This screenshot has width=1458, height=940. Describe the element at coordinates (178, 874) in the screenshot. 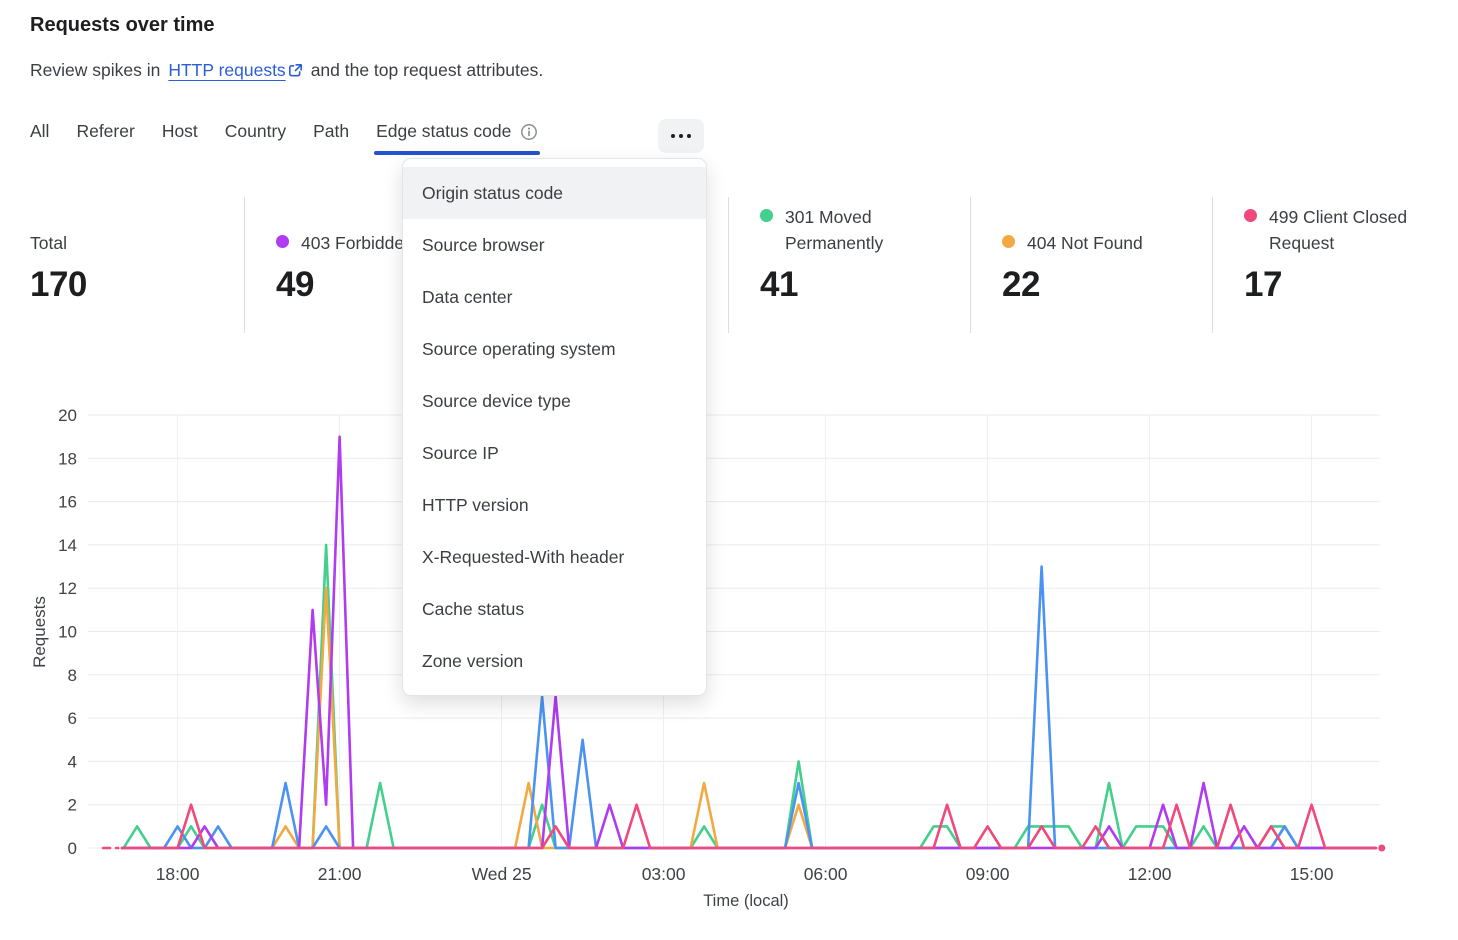

I see `x-axis-tick: 18:00` at that location.